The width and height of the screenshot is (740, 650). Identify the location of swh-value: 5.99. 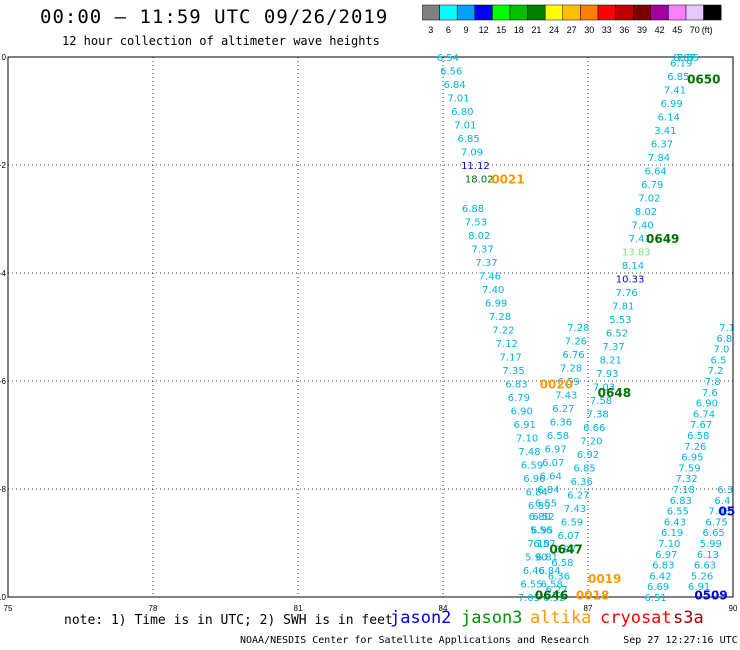
(711, 544).